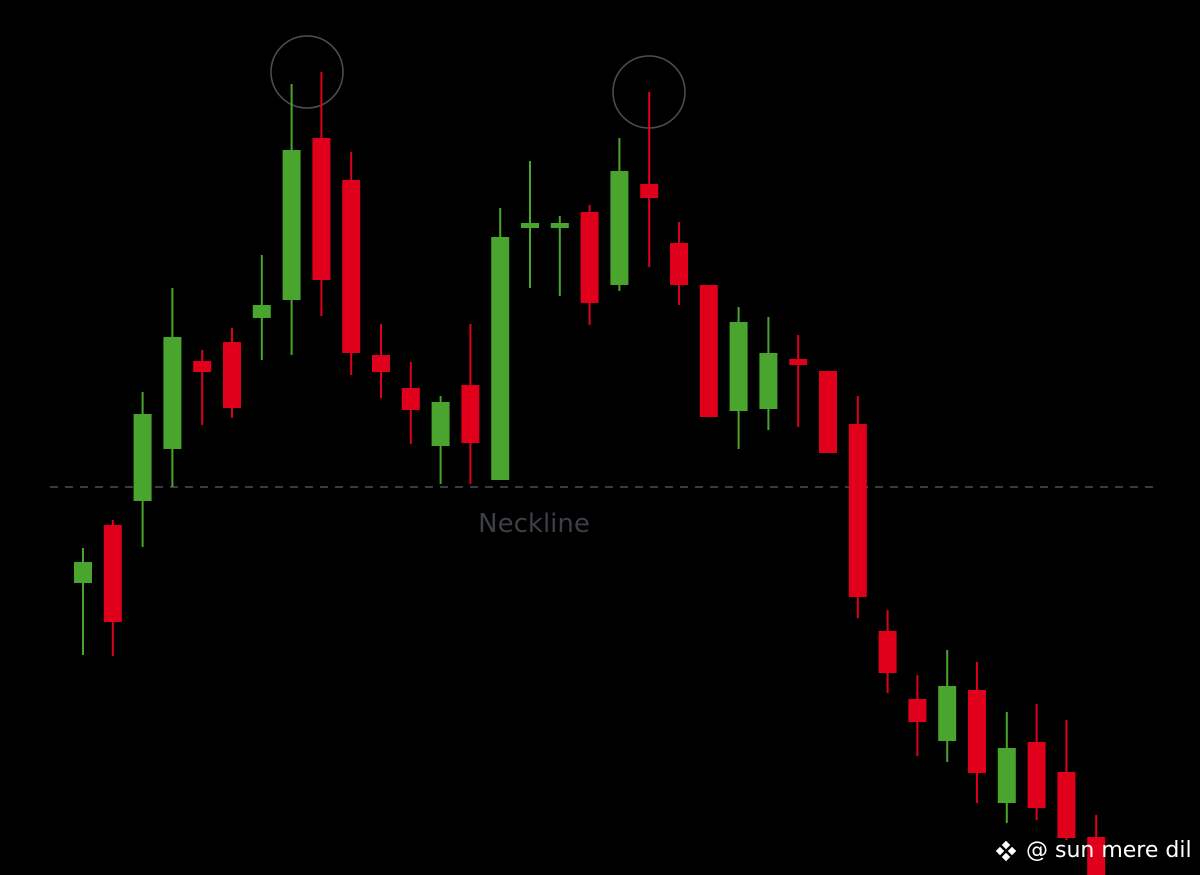  What do you see at coordinates (1109, 850) in the screenshot?
I see `watermark: @ sun mere dil` at bounding box center [1109, 850].